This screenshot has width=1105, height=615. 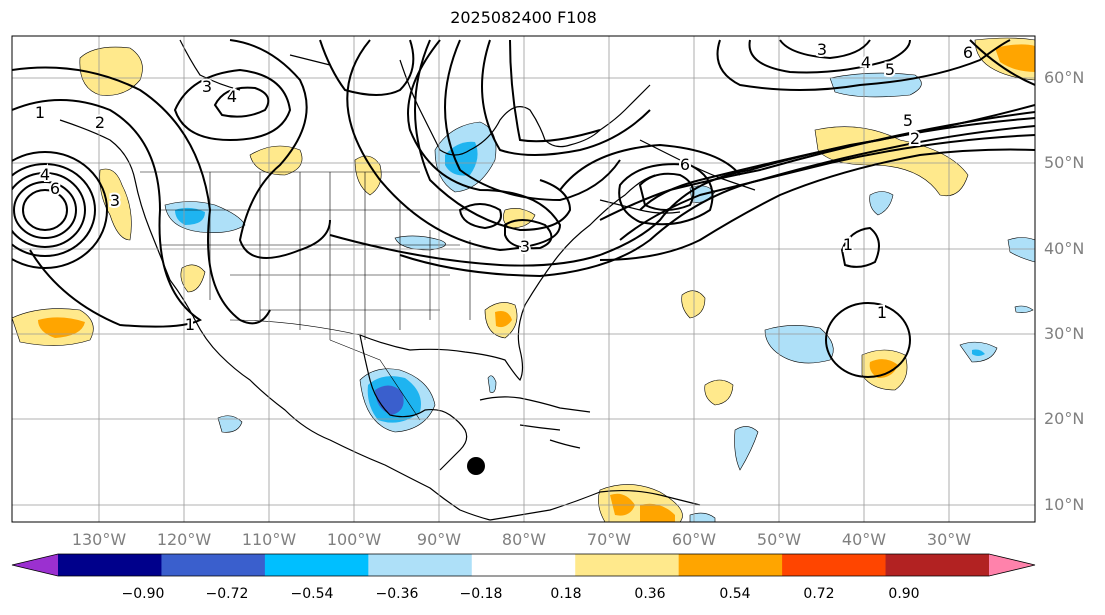 I want to click on anomaly-negative-subtropical, so click(x=746, y=448).